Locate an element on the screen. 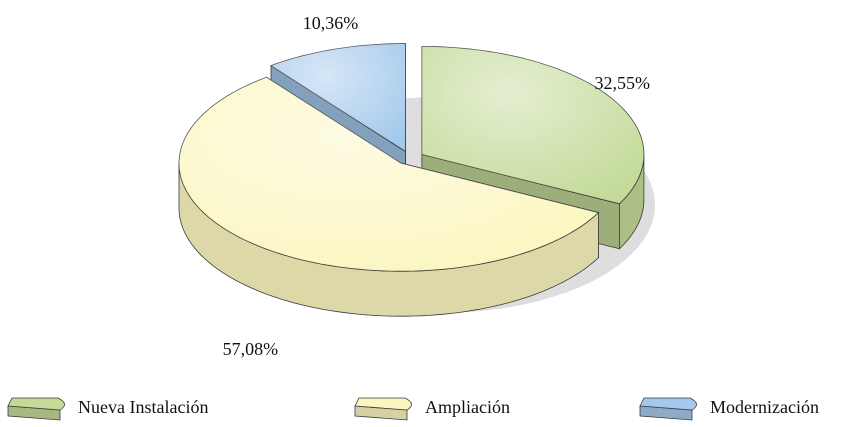 This screenshot has height=427, width=863. legend-label: Nueva Instalación is located at coordinates (143, 407).